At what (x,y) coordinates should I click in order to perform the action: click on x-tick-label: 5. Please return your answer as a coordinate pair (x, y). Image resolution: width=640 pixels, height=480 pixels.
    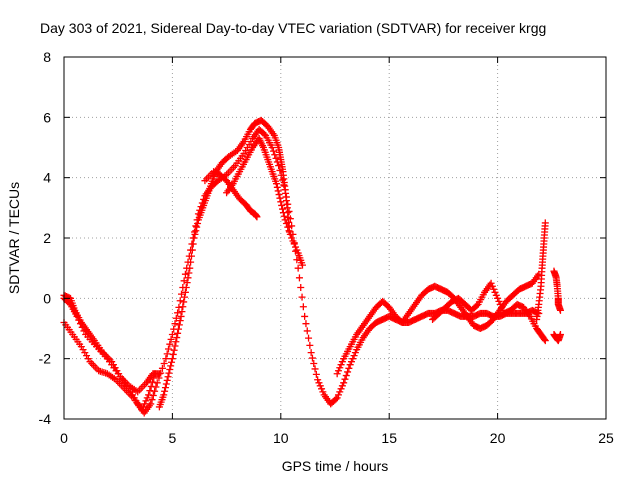
    Looking at the image, I should click on (173, 438).